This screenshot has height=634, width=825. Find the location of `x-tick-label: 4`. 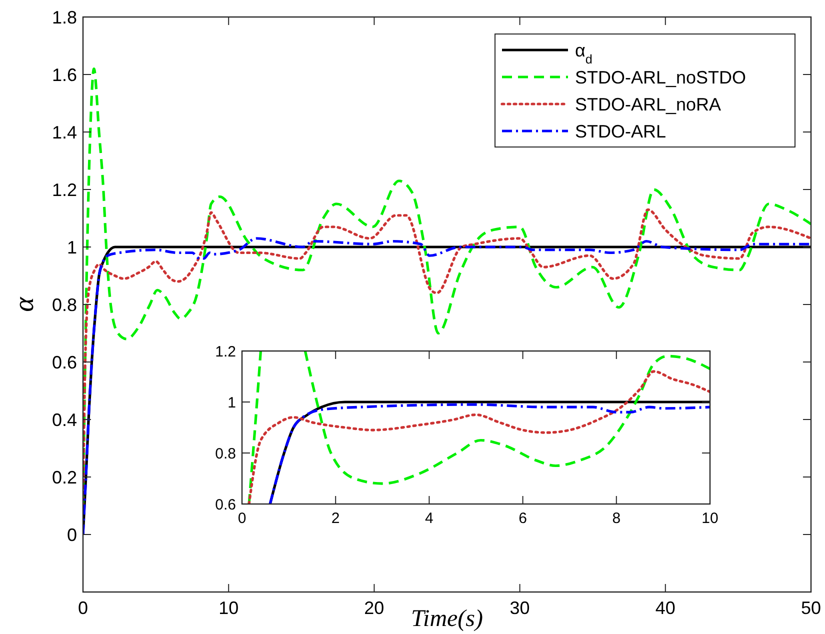

x-tick-label: 4 is located at coordinates (429, 518).